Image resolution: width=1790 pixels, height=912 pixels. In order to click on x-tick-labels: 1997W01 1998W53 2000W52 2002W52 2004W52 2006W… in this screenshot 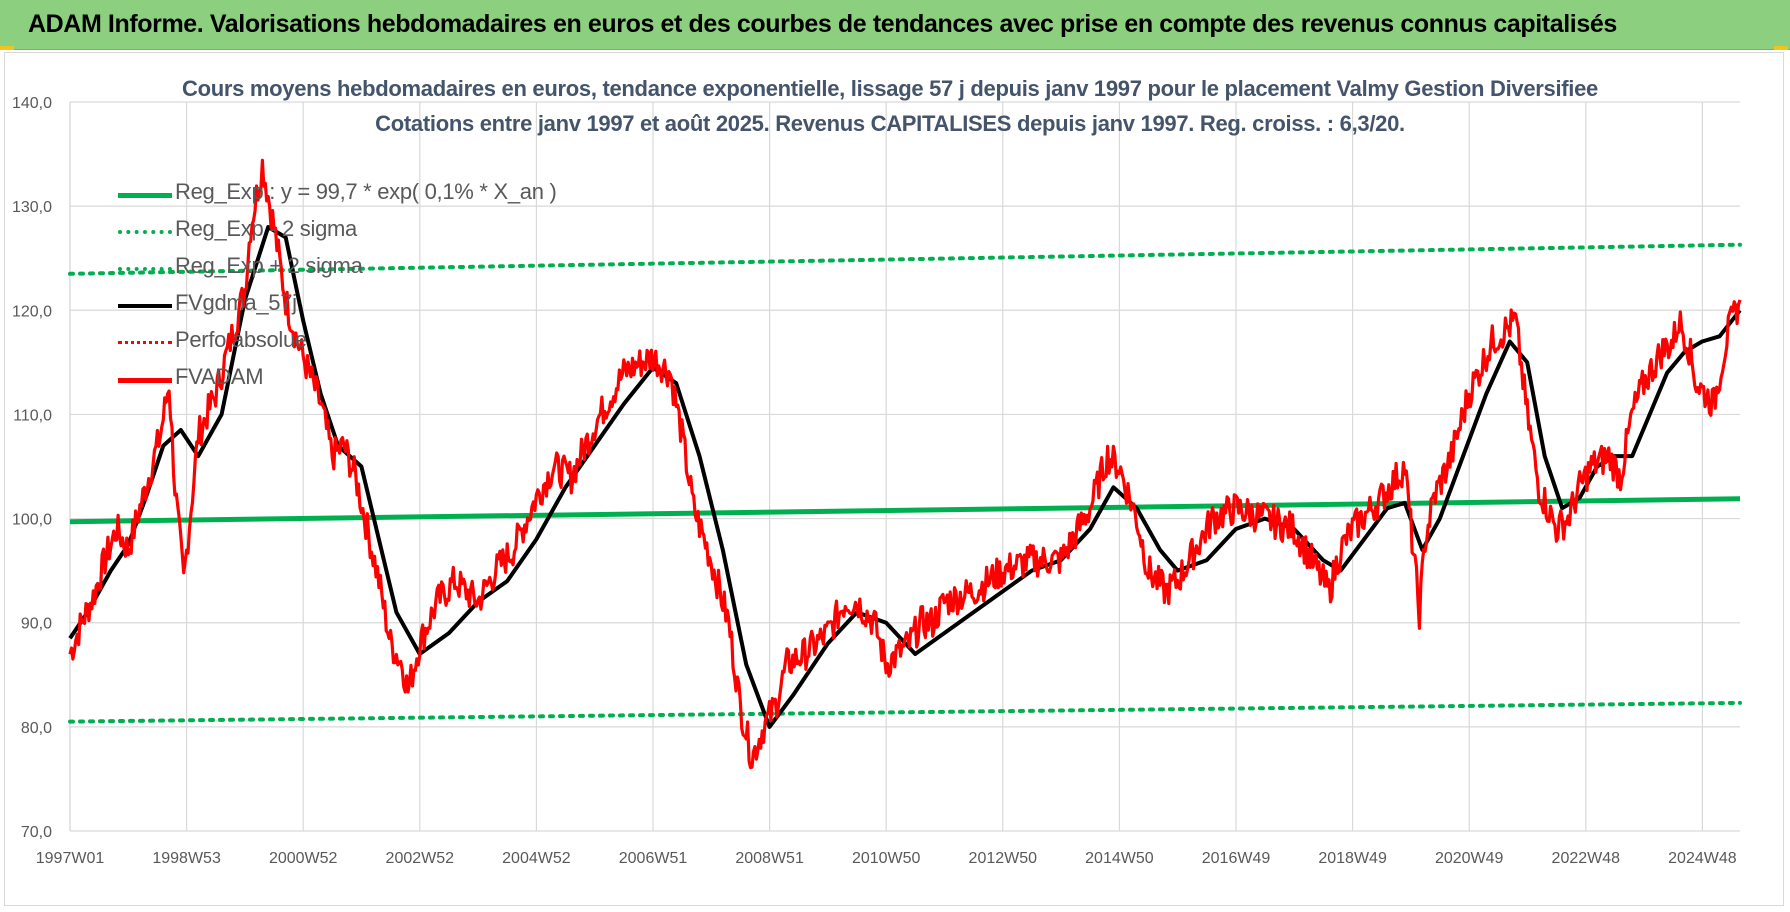, I will do `click(886, 858)`.